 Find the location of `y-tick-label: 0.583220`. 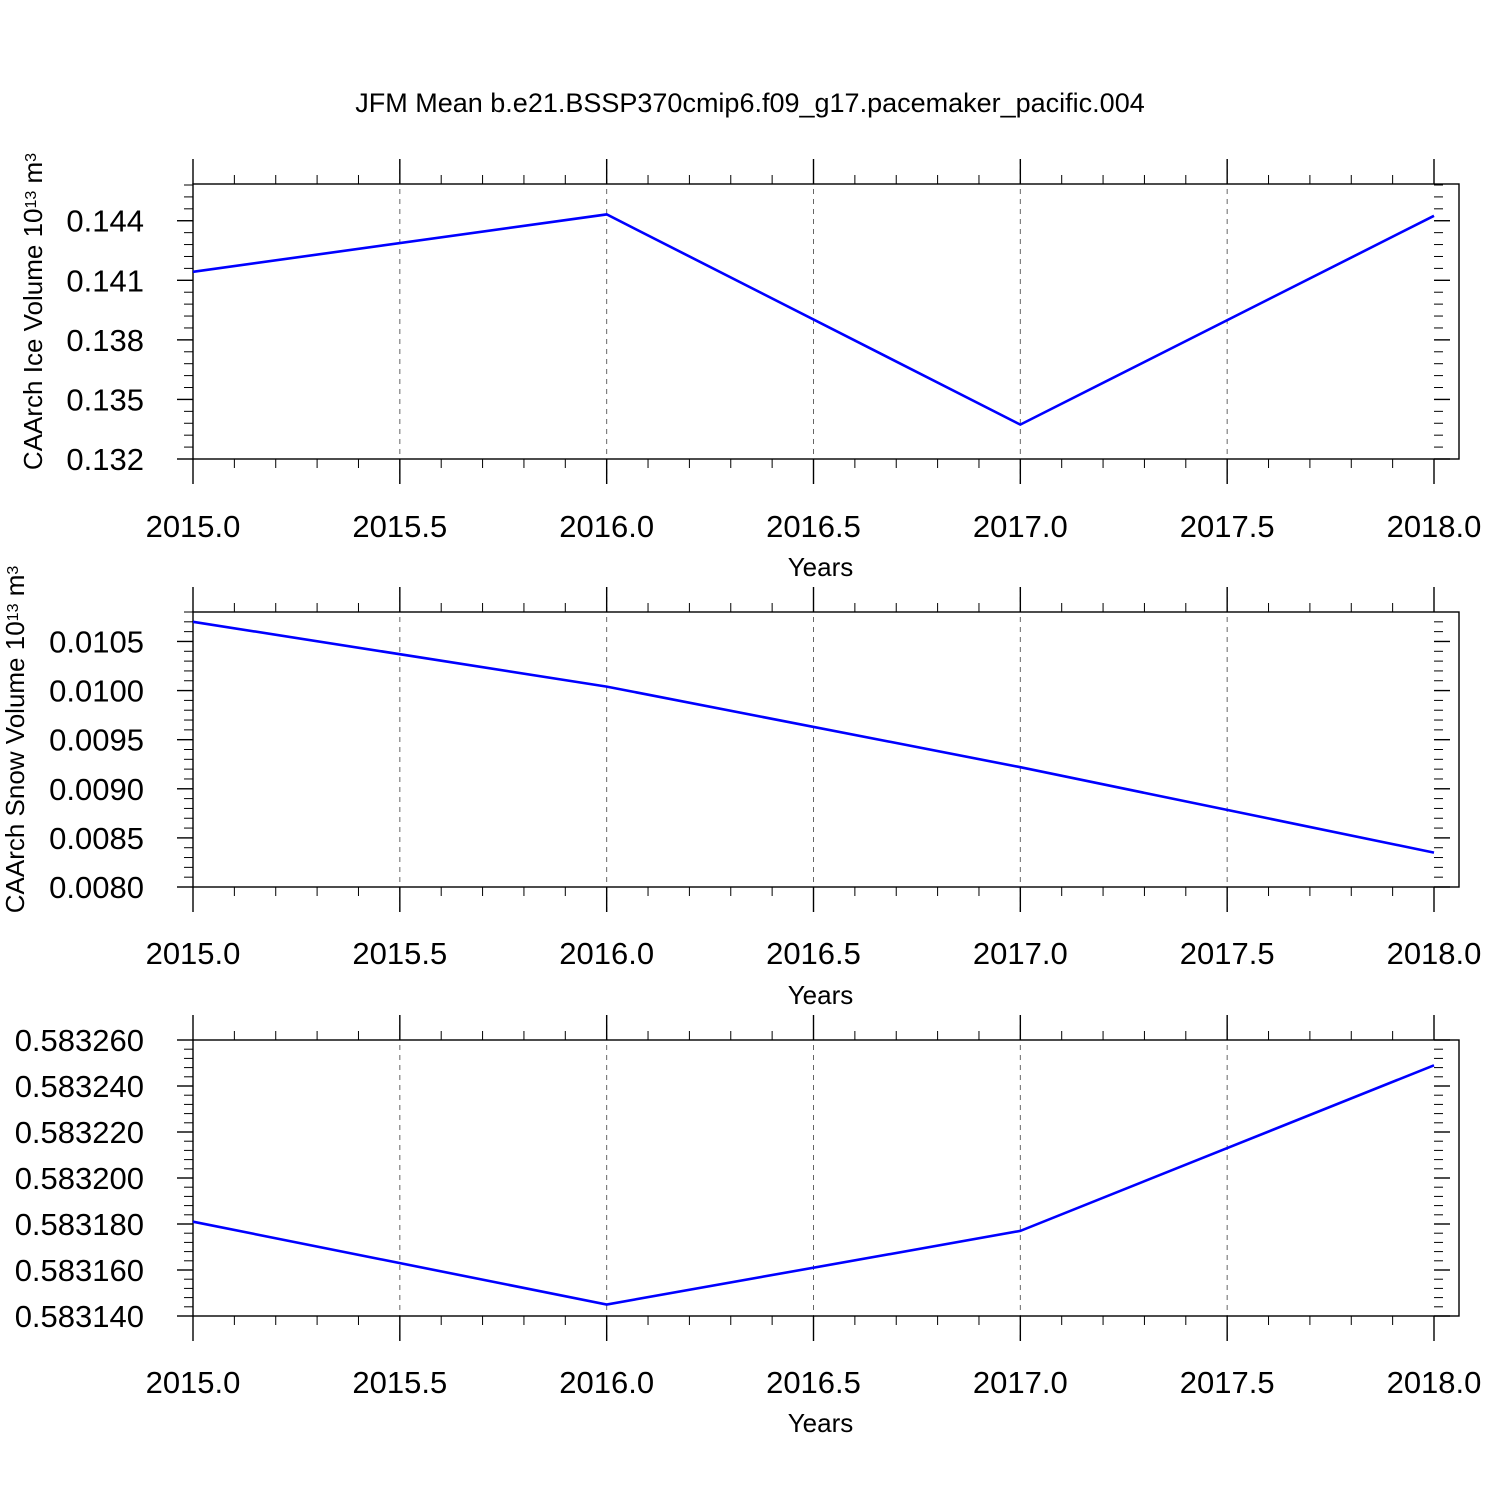

y-tick-label: 0.583220 is located at coordinates (79, 1132).